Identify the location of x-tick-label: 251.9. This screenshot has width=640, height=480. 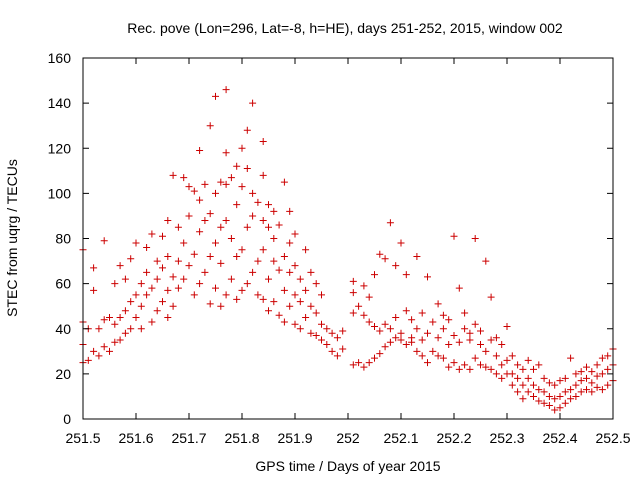
(294, 438).